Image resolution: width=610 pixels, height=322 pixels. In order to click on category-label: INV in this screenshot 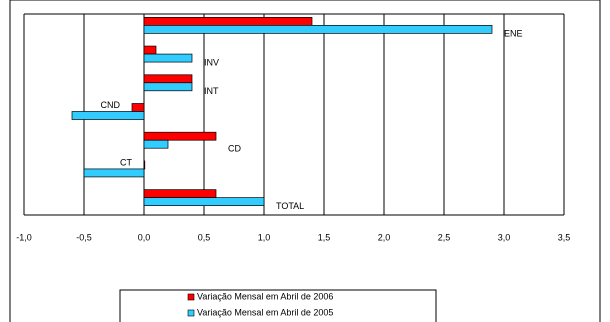, I will do `click(211, 62)`.